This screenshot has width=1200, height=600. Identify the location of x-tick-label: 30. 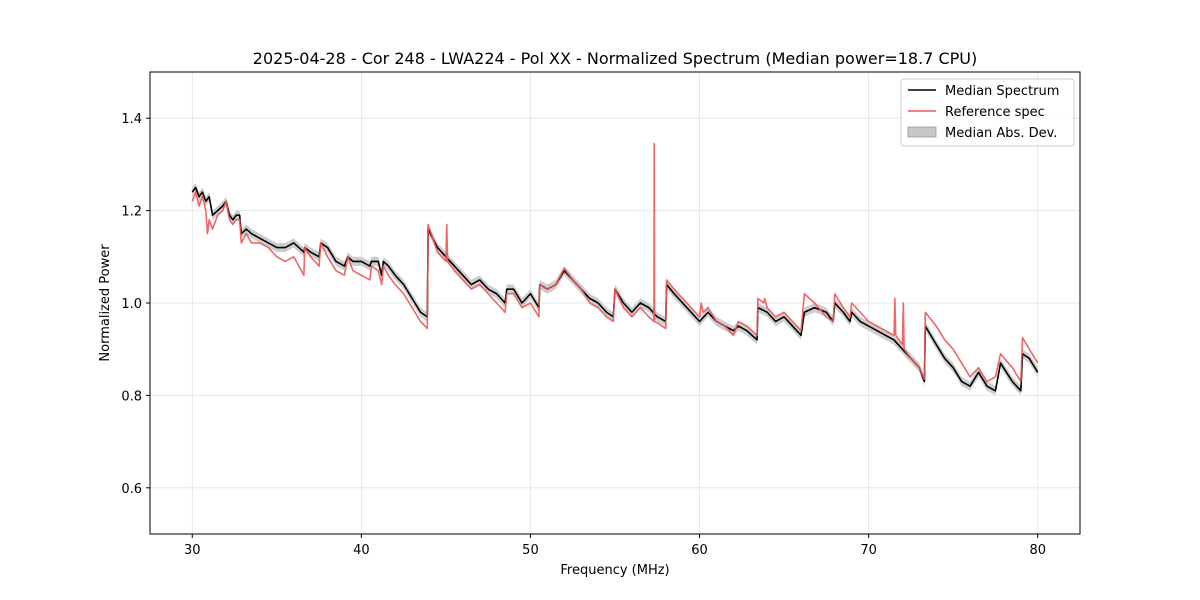
(192, 550).